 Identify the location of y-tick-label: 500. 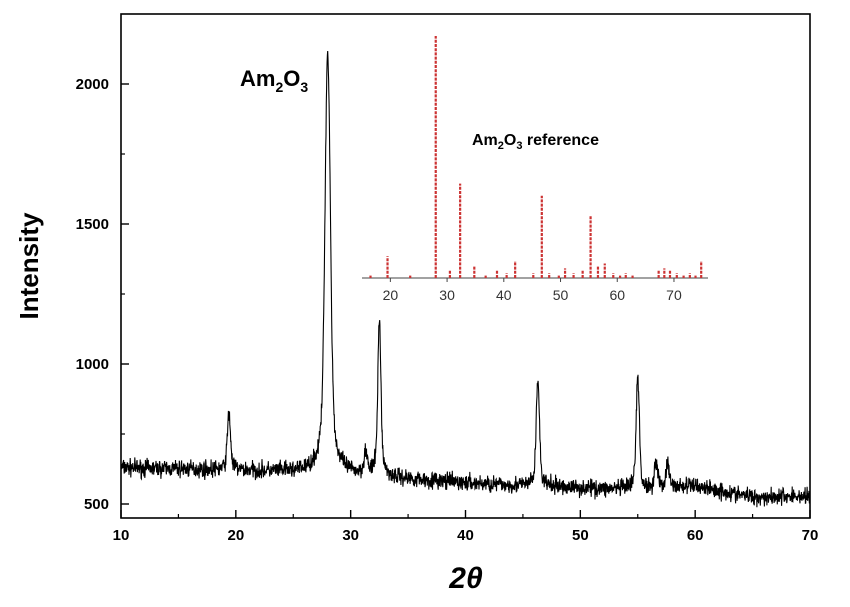
(96, 504).